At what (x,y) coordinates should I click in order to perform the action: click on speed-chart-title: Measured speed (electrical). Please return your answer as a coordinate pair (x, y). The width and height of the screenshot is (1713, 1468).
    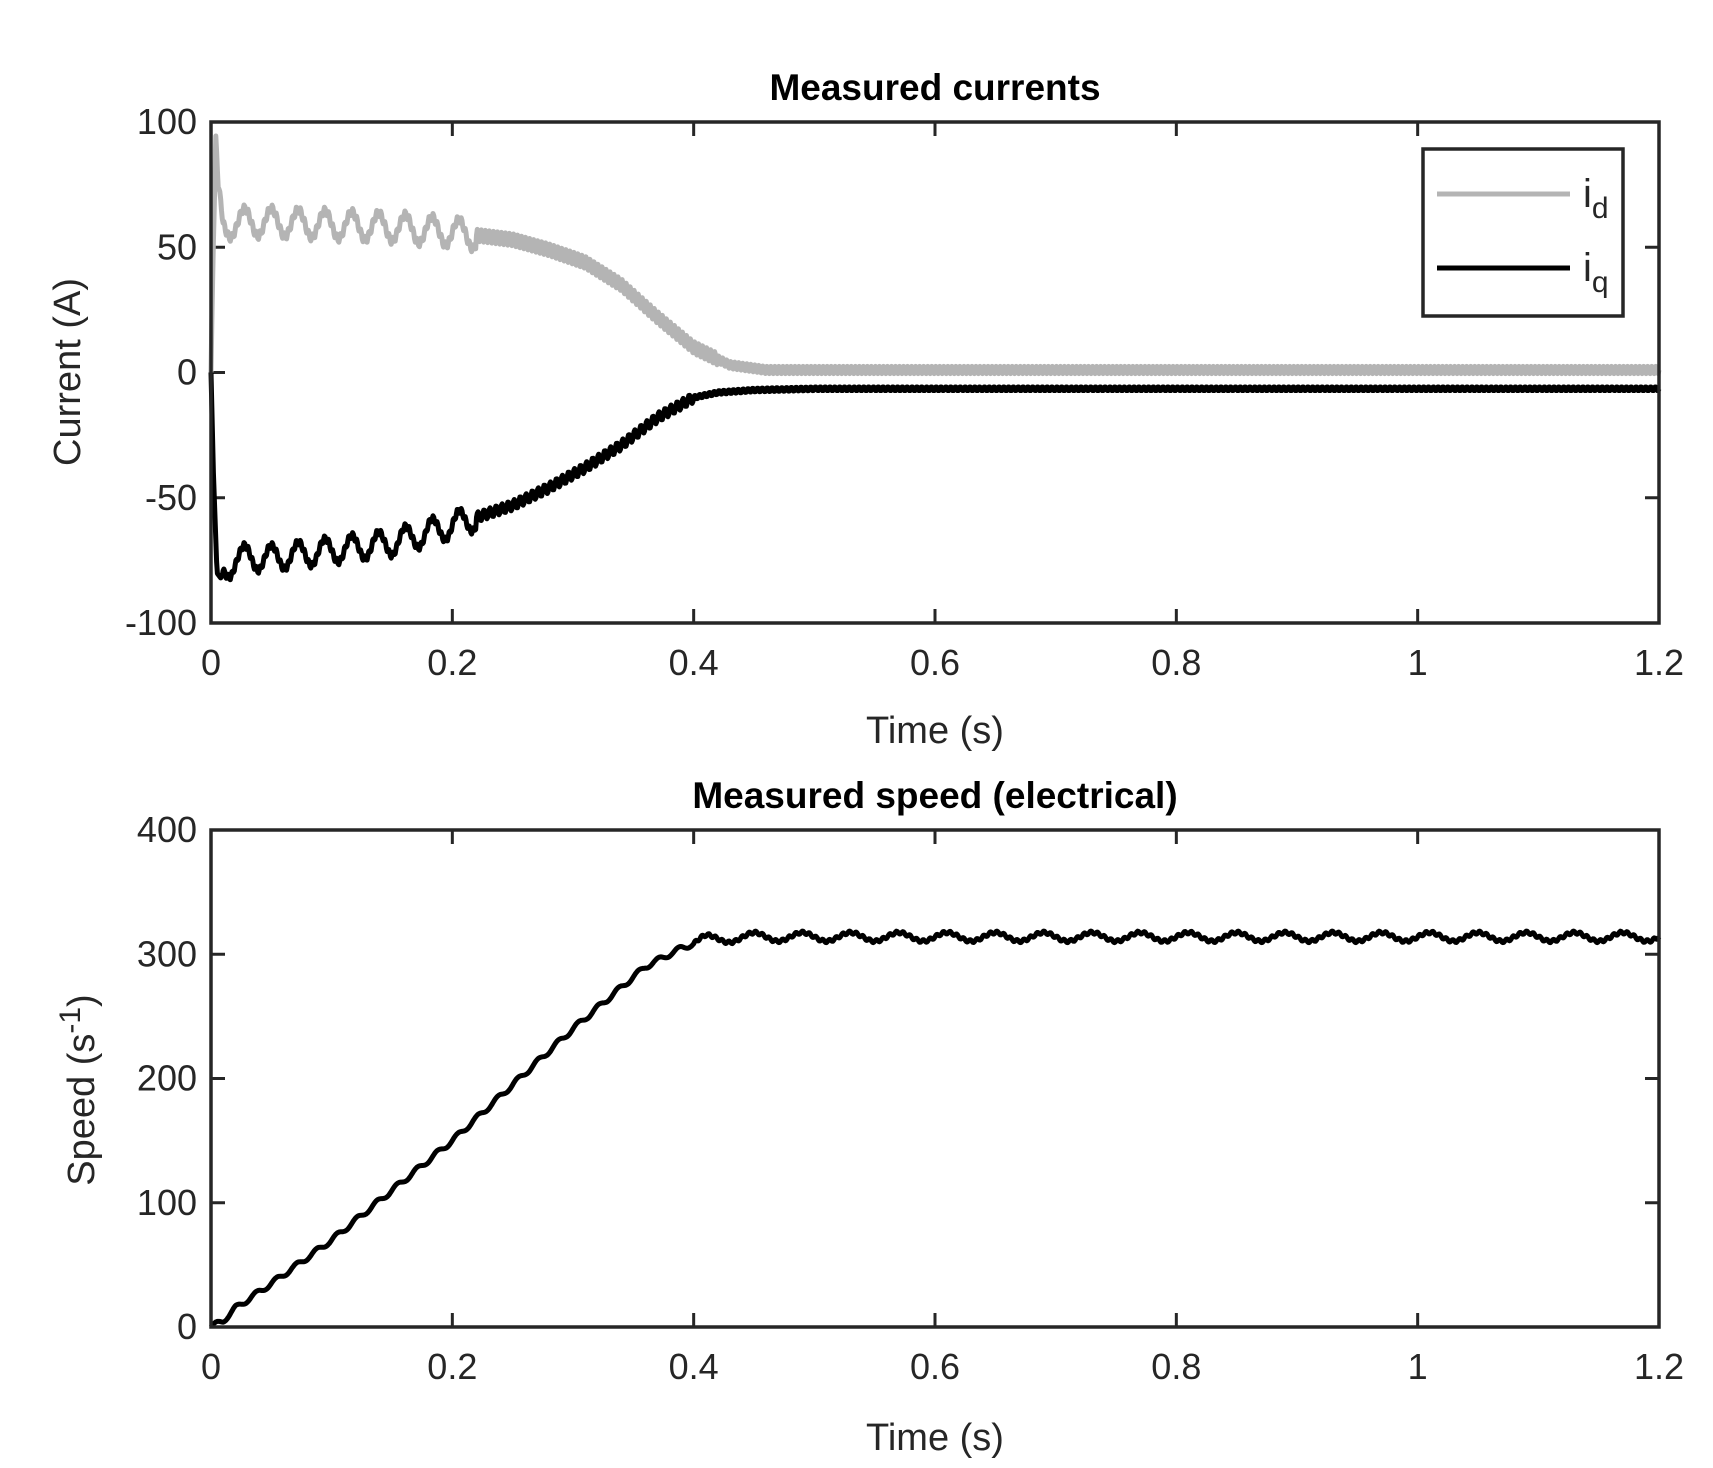
    Looking at the image, I should click on (934, 795).